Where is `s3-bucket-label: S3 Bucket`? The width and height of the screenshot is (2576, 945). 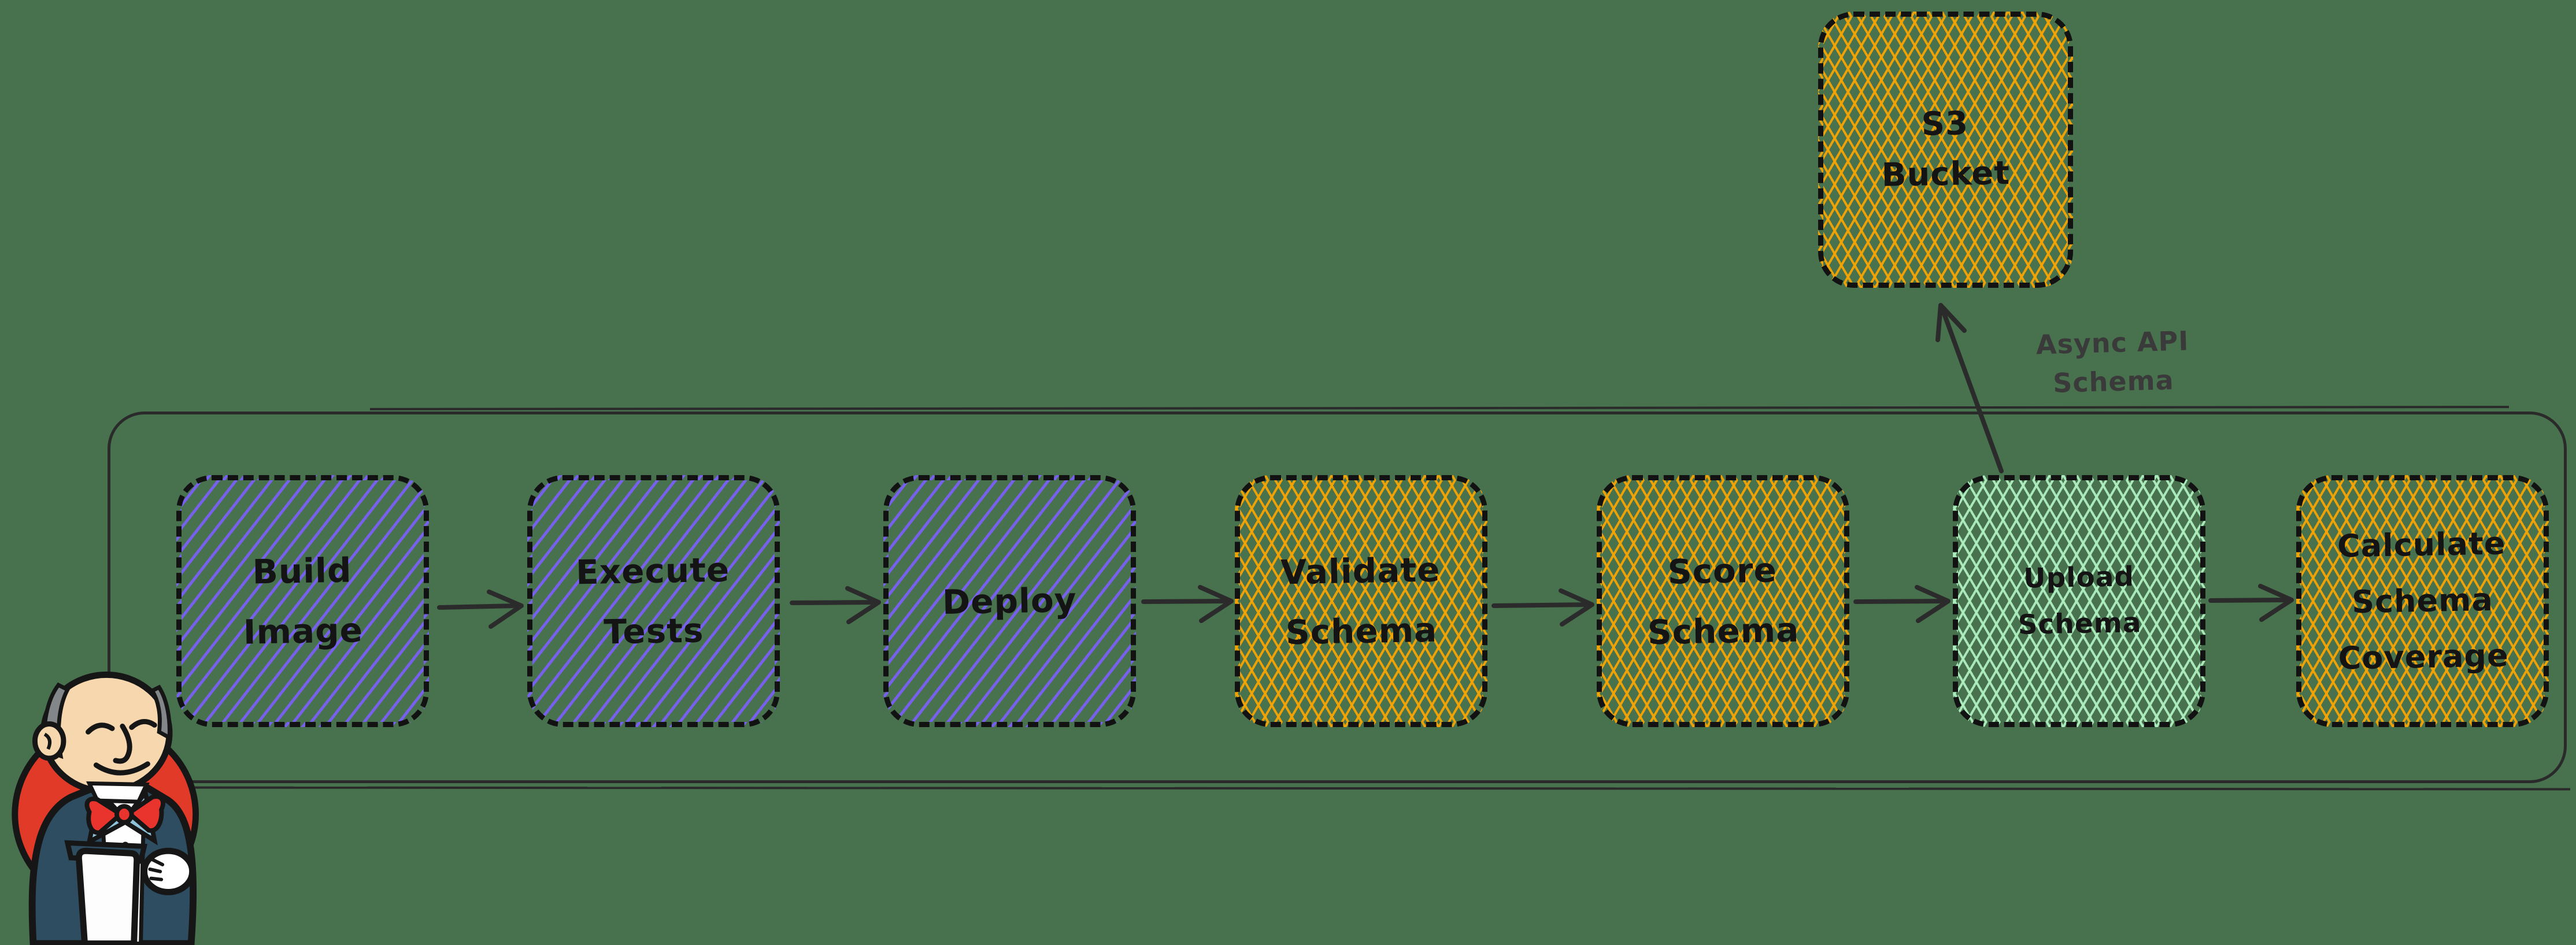
s3-bucket-label: S3 Bucket is located at coordinates (1946, 149).